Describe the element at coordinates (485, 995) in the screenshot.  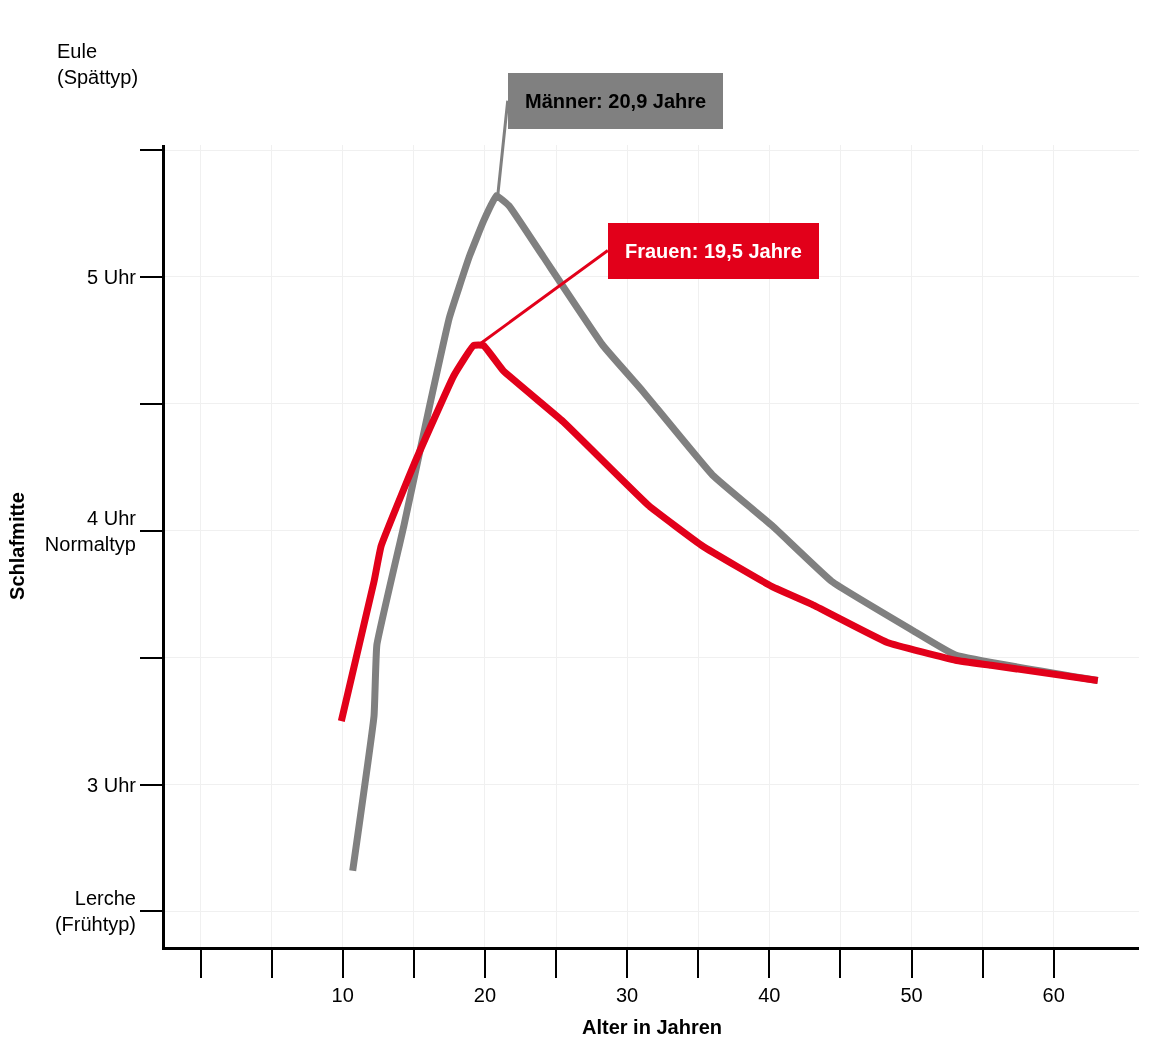
I see `x-tick-label: 20` at that location.